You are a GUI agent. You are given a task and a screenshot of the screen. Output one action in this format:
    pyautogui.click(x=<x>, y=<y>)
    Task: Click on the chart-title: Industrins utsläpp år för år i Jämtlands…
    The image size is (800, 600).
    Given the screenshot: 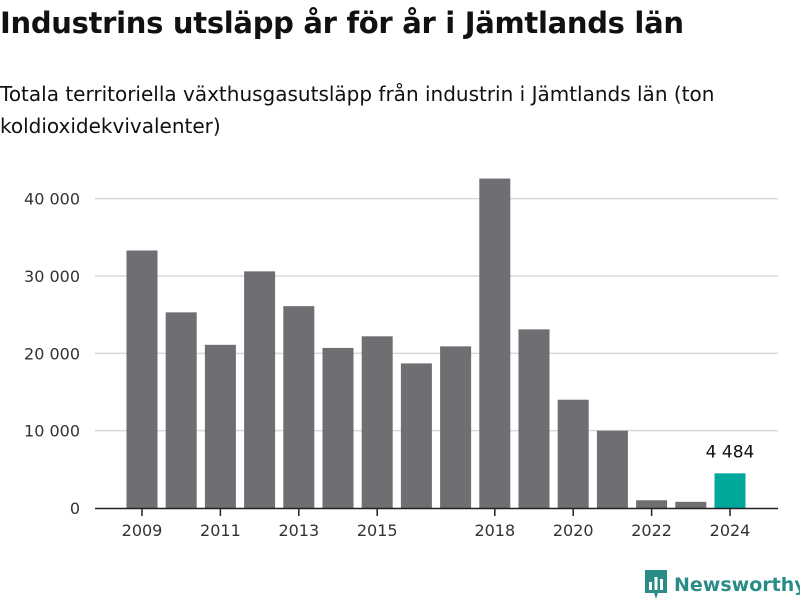 What is the action you would take?
    pyautogui.click(x=342, y=23)
    